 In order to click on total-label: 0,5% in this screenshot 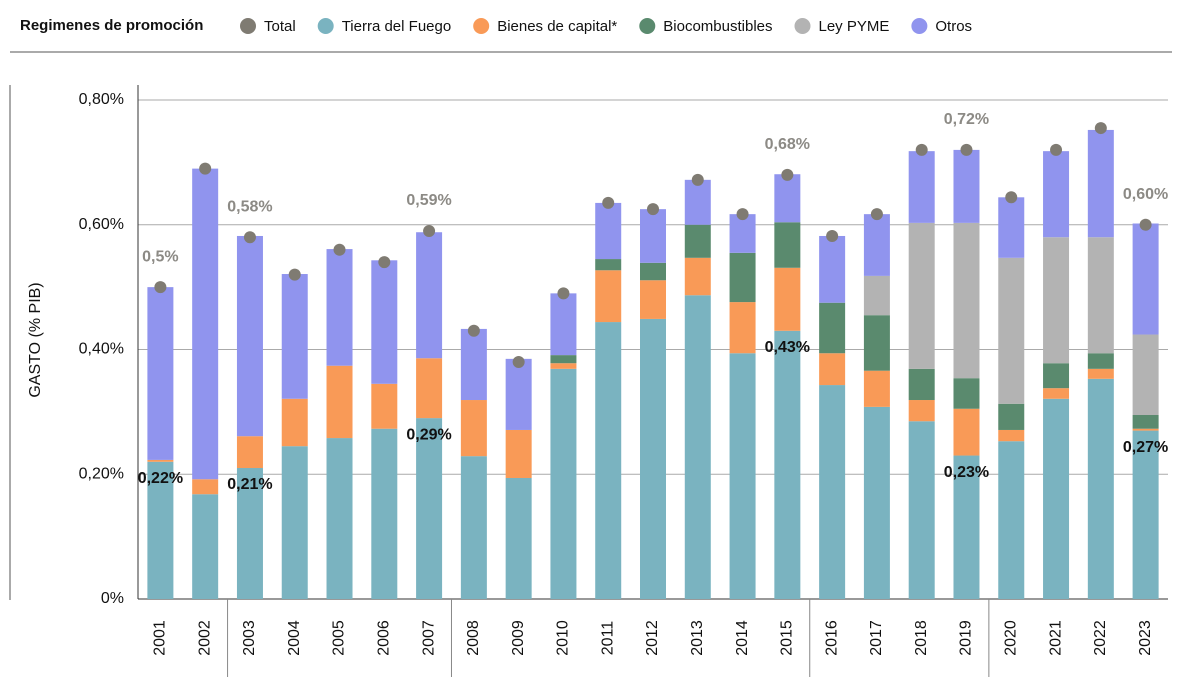, I will do `click(160, 256)`.